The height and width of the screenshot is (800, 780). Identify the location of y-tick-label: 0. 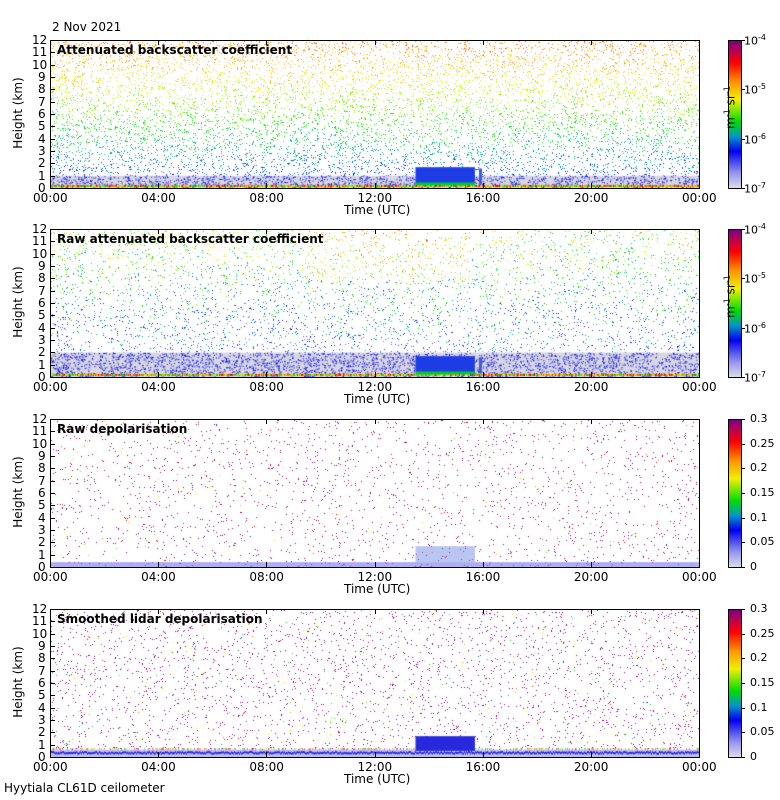
(42, 757).